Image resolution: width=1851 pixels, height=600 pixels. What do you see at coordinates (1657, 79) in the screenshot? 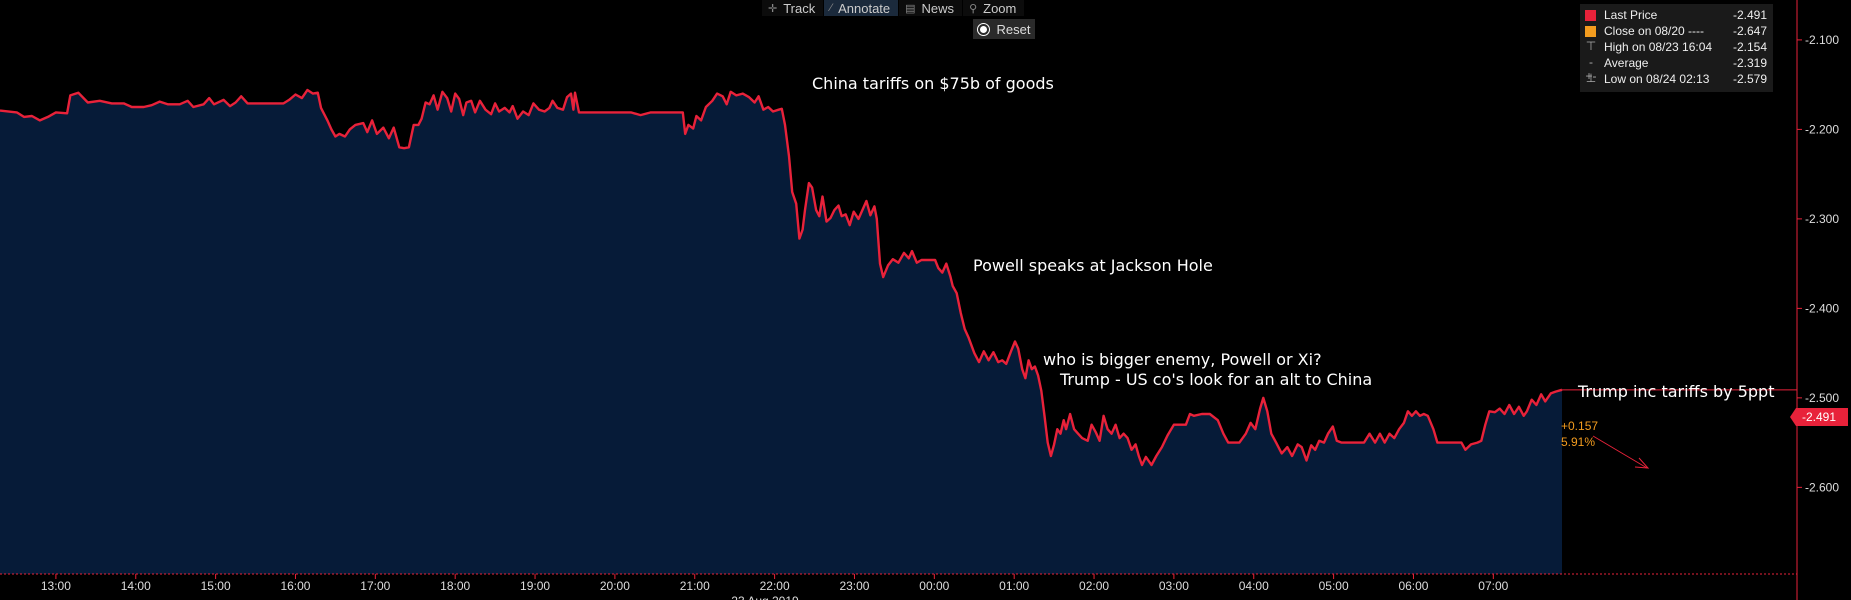
I see `legend-name: Low on 08/24 02:13` at bounding box center [1657, 79].